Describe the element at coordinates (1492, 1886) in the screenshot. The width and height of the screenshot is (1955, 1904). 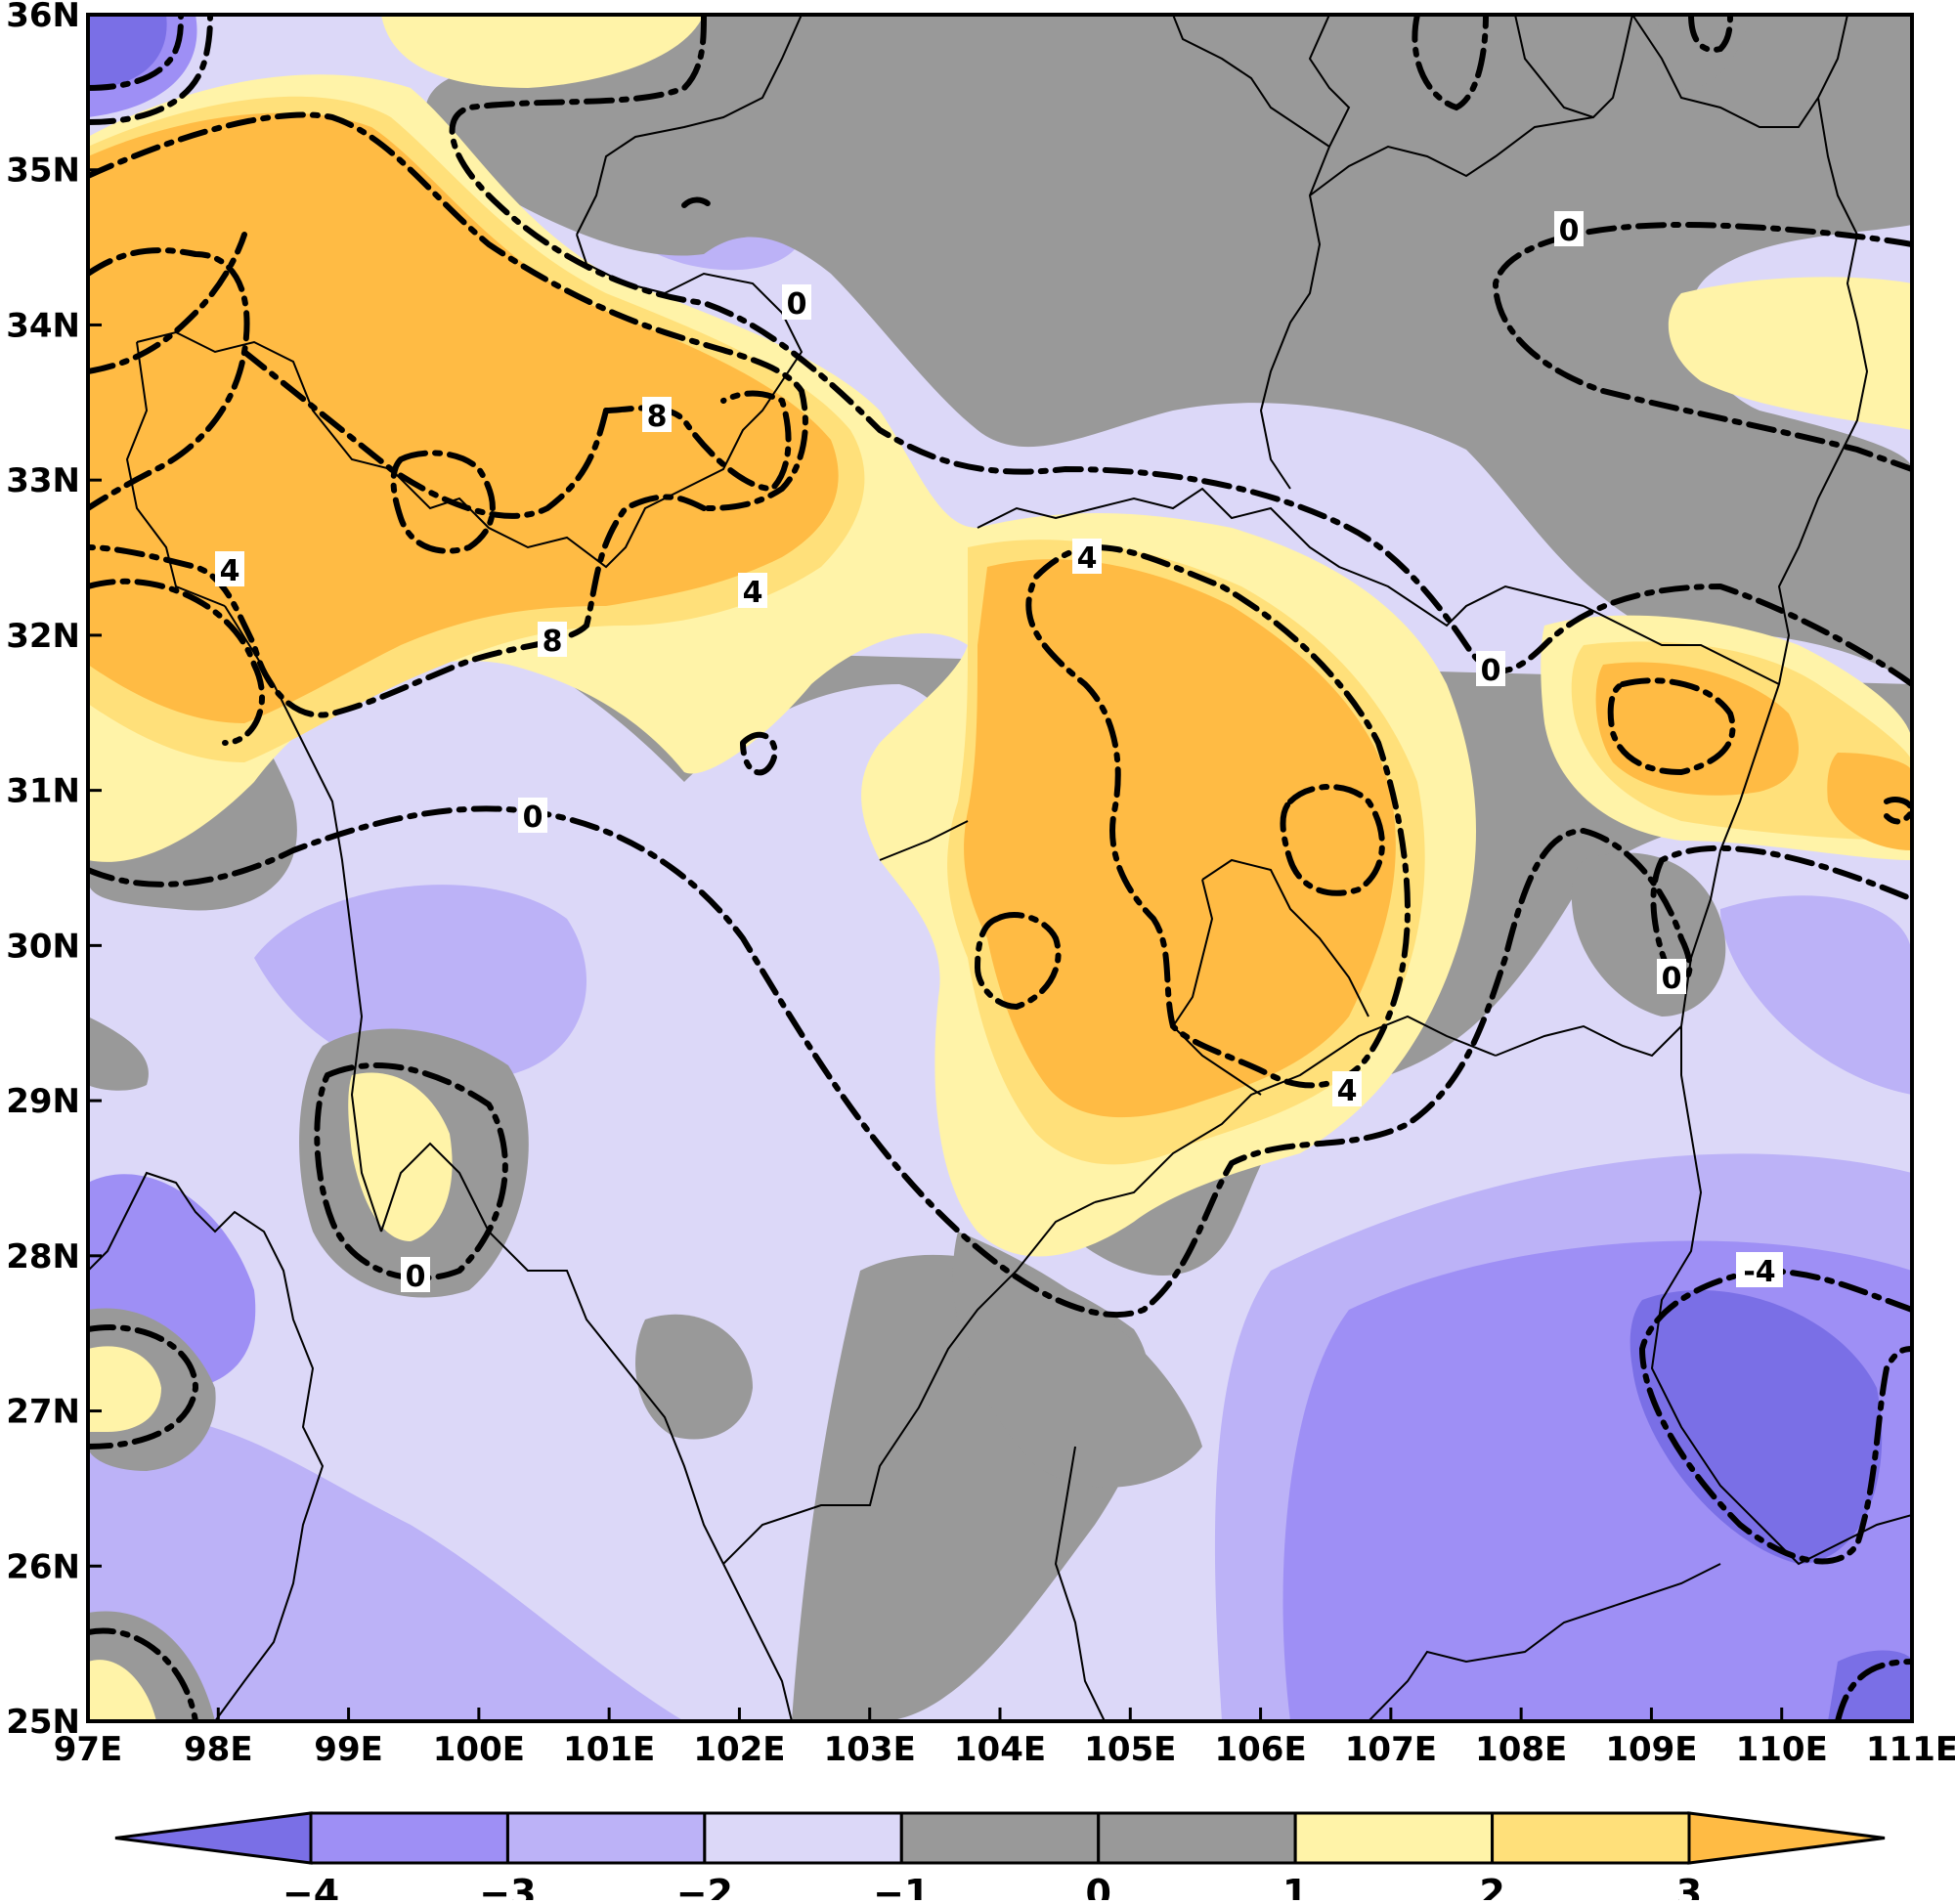
I see `colorbar-label: 2` at that location.